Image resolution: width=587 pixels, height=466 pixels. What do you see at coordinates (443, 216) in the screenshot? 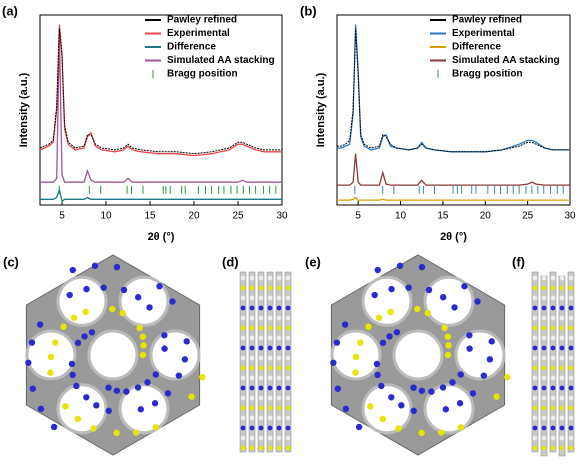
I see `x-tick-label: 15` at bounding box center [443, 216].